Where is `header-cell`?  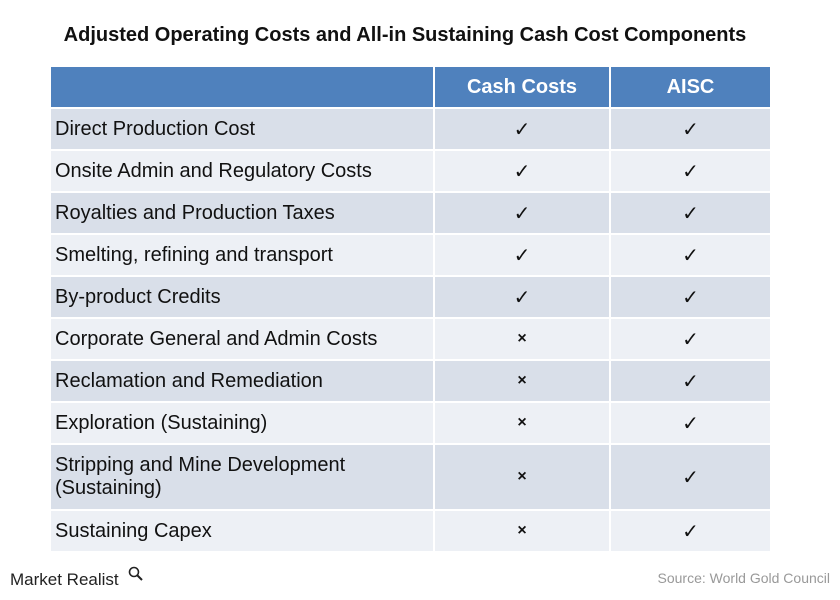
header-cell is located at coordinates (241, 87).